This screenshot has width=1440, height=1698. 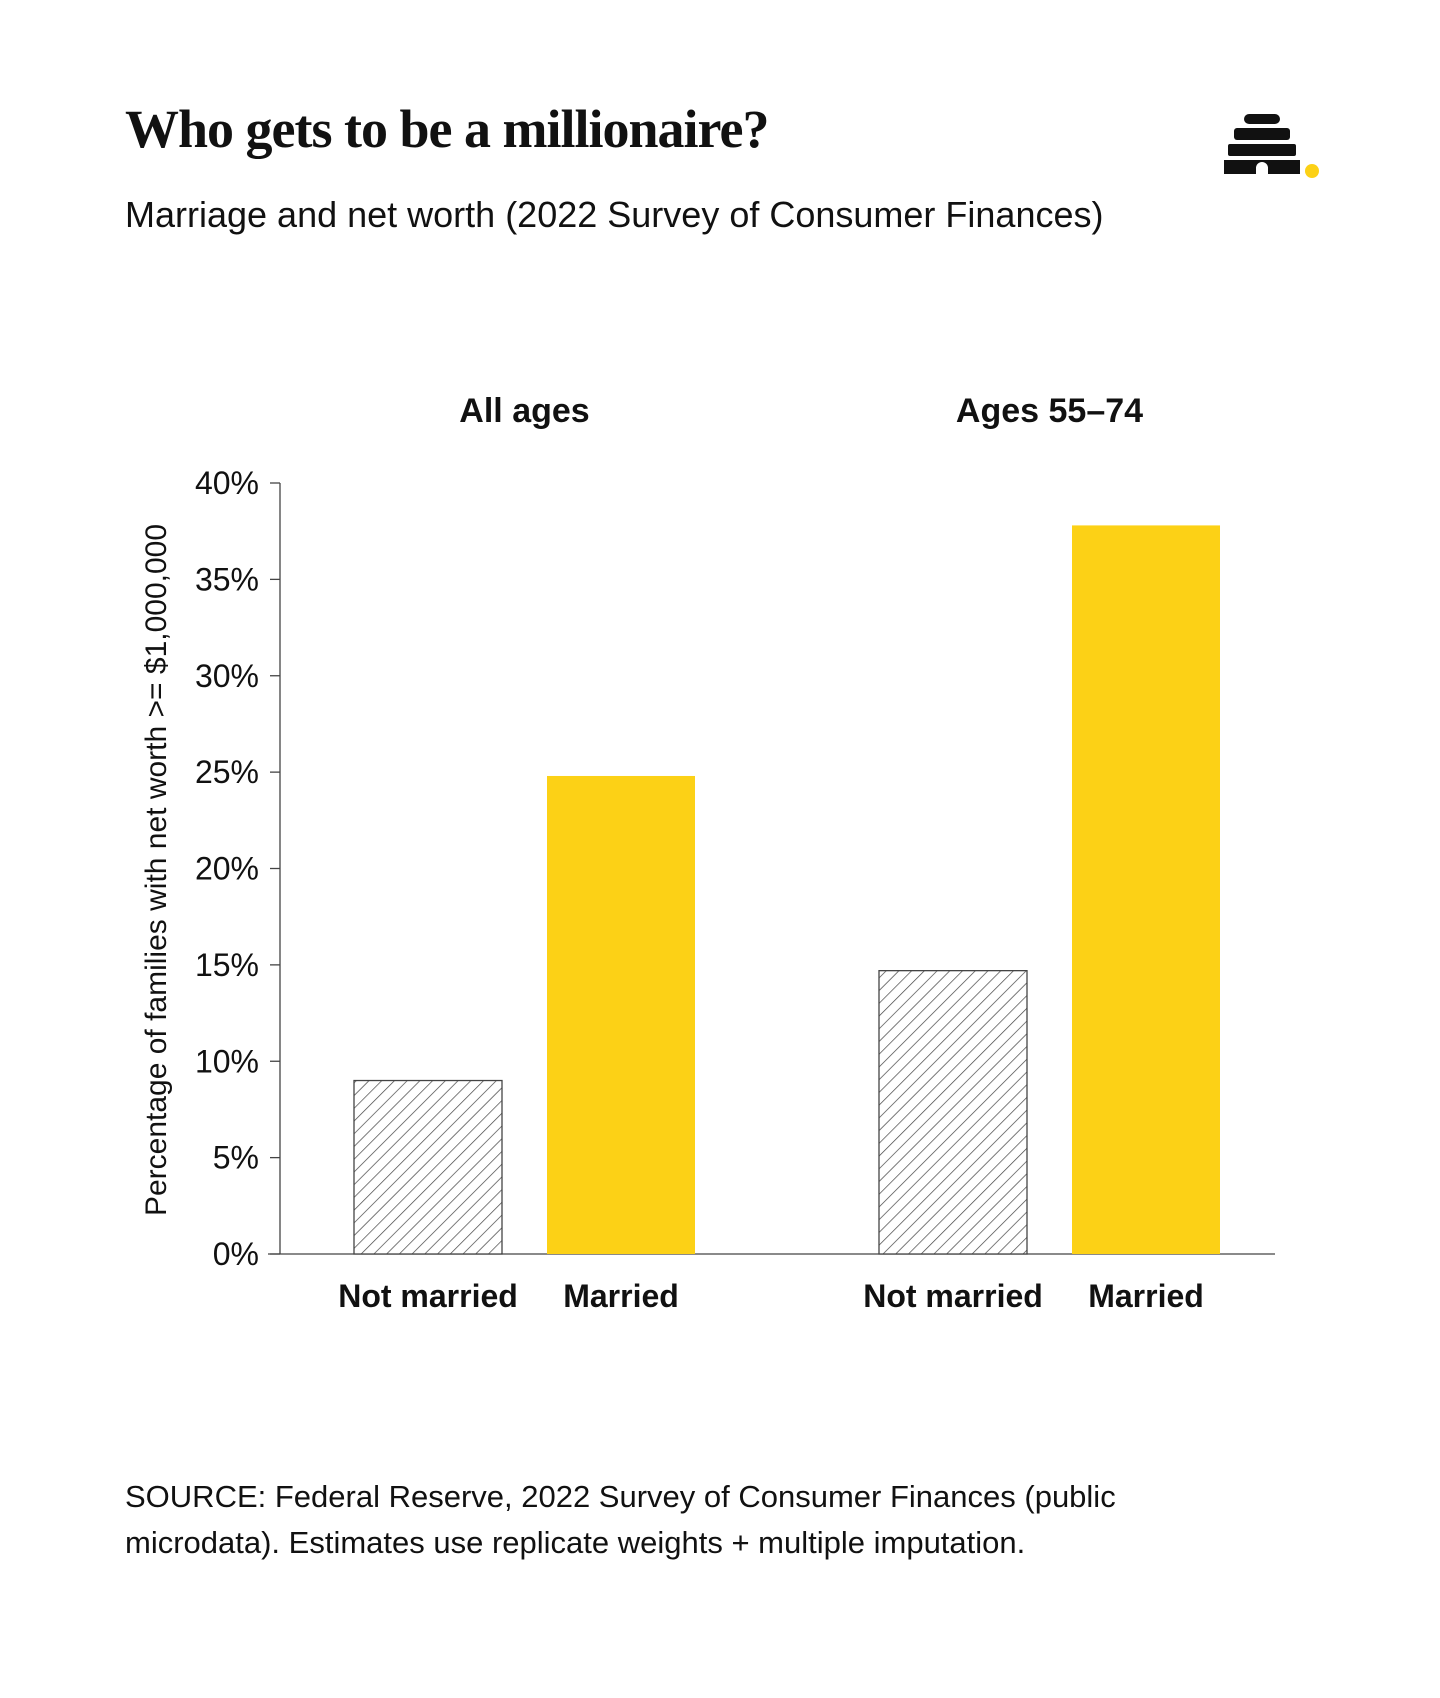 What do you see at coordinates (227, 676) in the screenshot?
I see `y-tick-label: 30%` at bounding box center [227, 676].